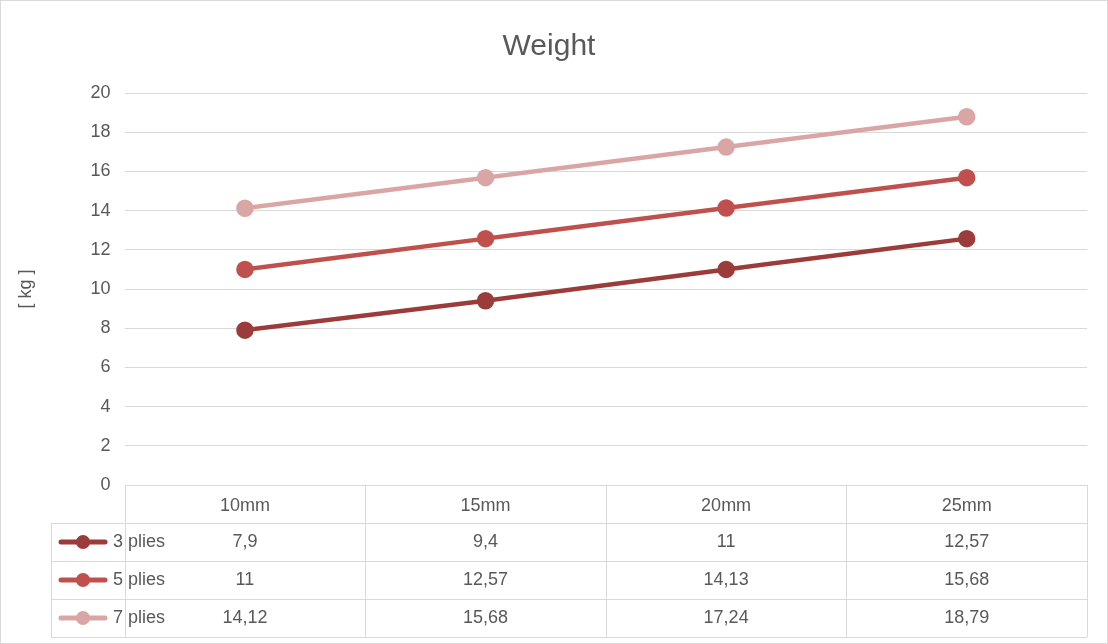  I want to click on legend-label: 7 plies, so click(139, 616).